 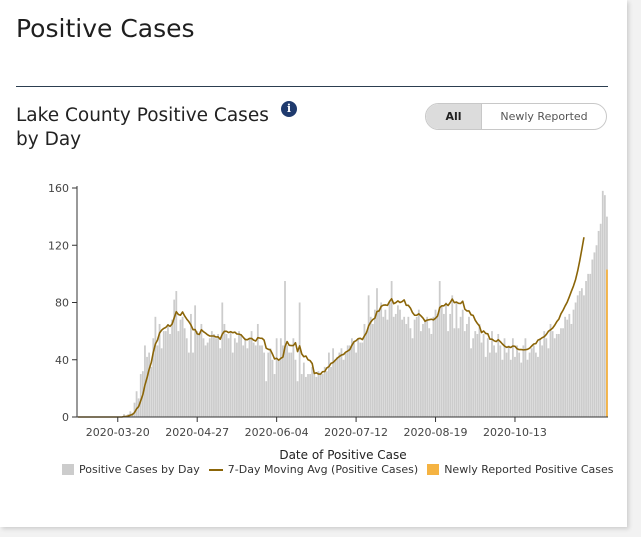 I want to click on legend-item-newly: Newly Reported Positive Cases, so click(x=520, y=469).